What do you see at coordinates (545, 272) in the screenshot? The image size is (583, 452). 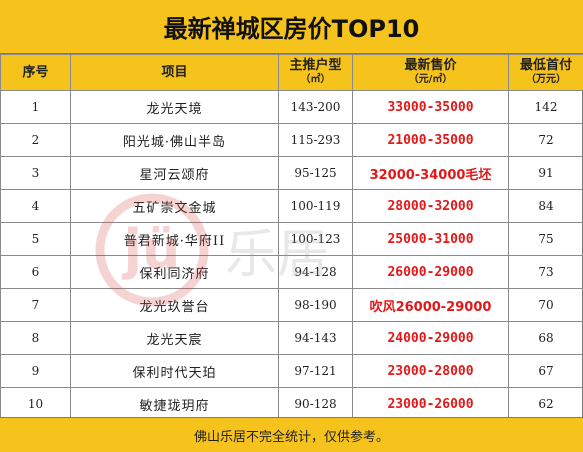 I see `cell-down-payment: 73` at bounding box center [545, 272].